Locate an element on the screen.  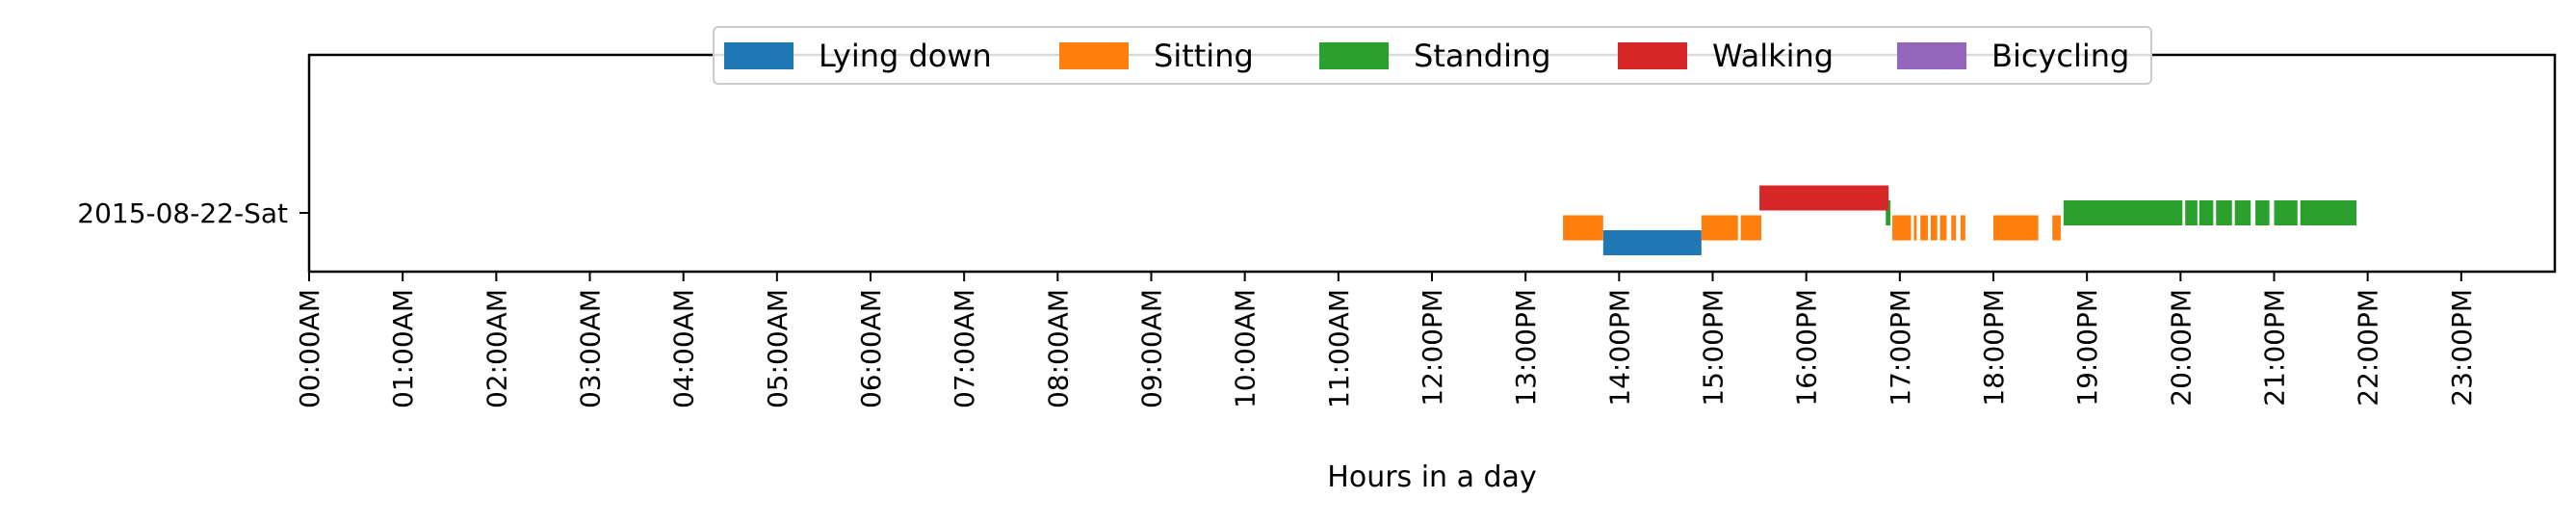
legend-swatch-standing is located at coordinates (1354, 56).